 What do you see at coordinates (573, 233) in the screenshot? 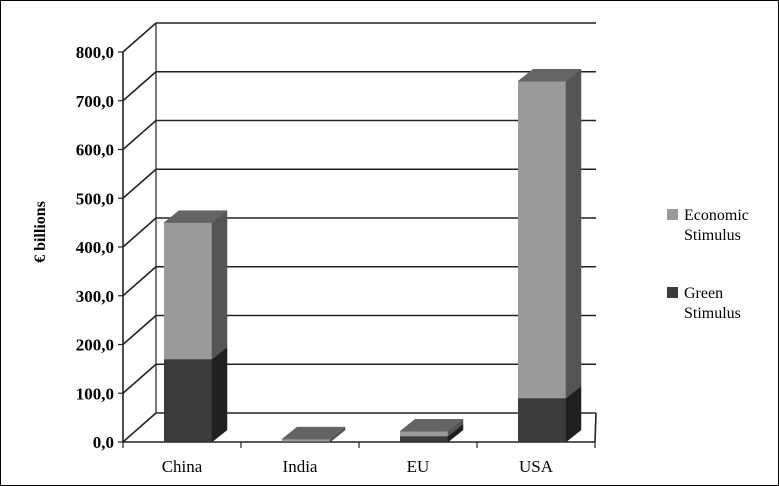
I see `bar-side-economic-stimulus-usa` at bounding box center [573, 233].